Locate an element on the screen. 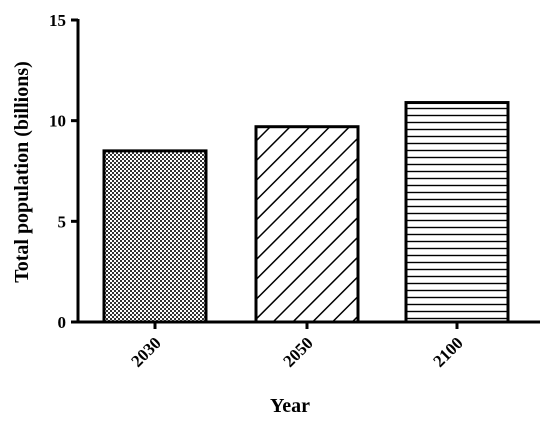  y-ticks-group: 0 5 10 15 is located at coordinates (63, 171).